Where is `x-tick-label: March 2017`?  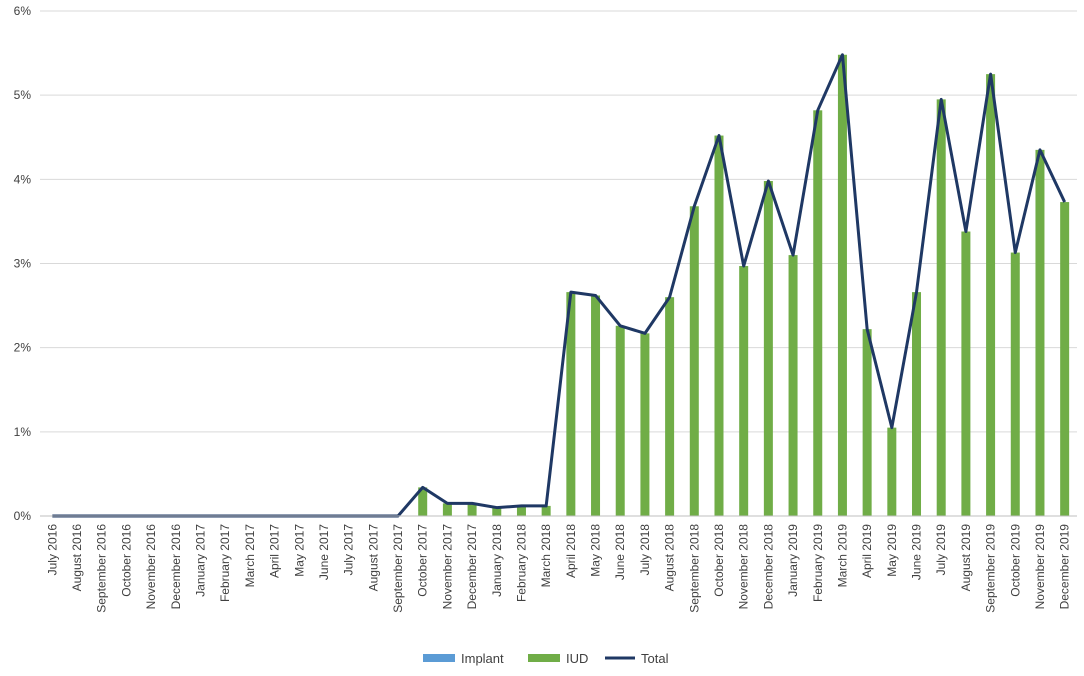 x-tick-label: March 2017 is located at coordinates (250, 556).